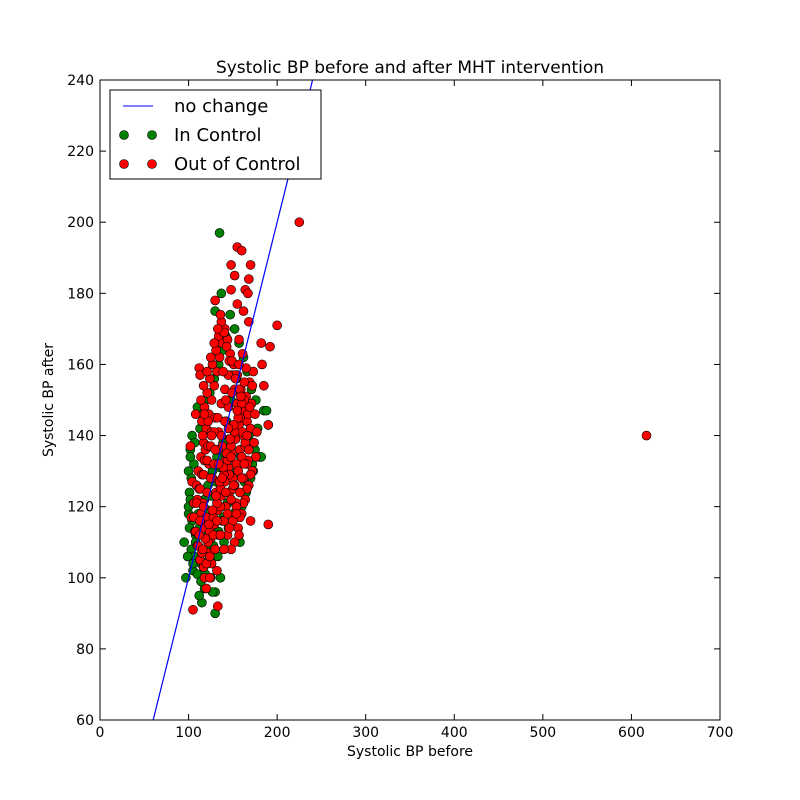 The height and width of the screenshot is (800, 800). I want to click on legend-label-no-change: no change, so click(221, 106).